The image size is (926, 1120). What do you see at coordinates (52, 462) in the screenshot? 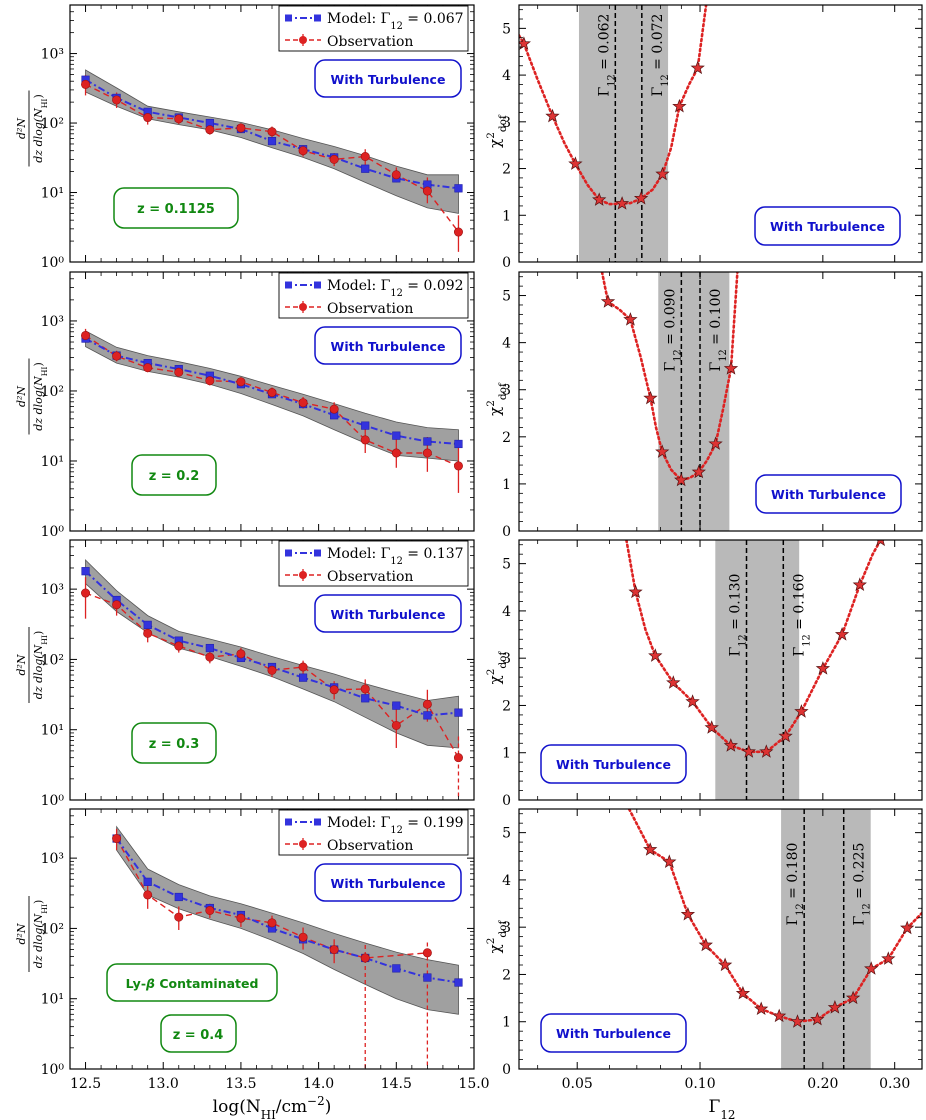
I see `y-tick-label: 10¹` at bounding box center [52, 462].